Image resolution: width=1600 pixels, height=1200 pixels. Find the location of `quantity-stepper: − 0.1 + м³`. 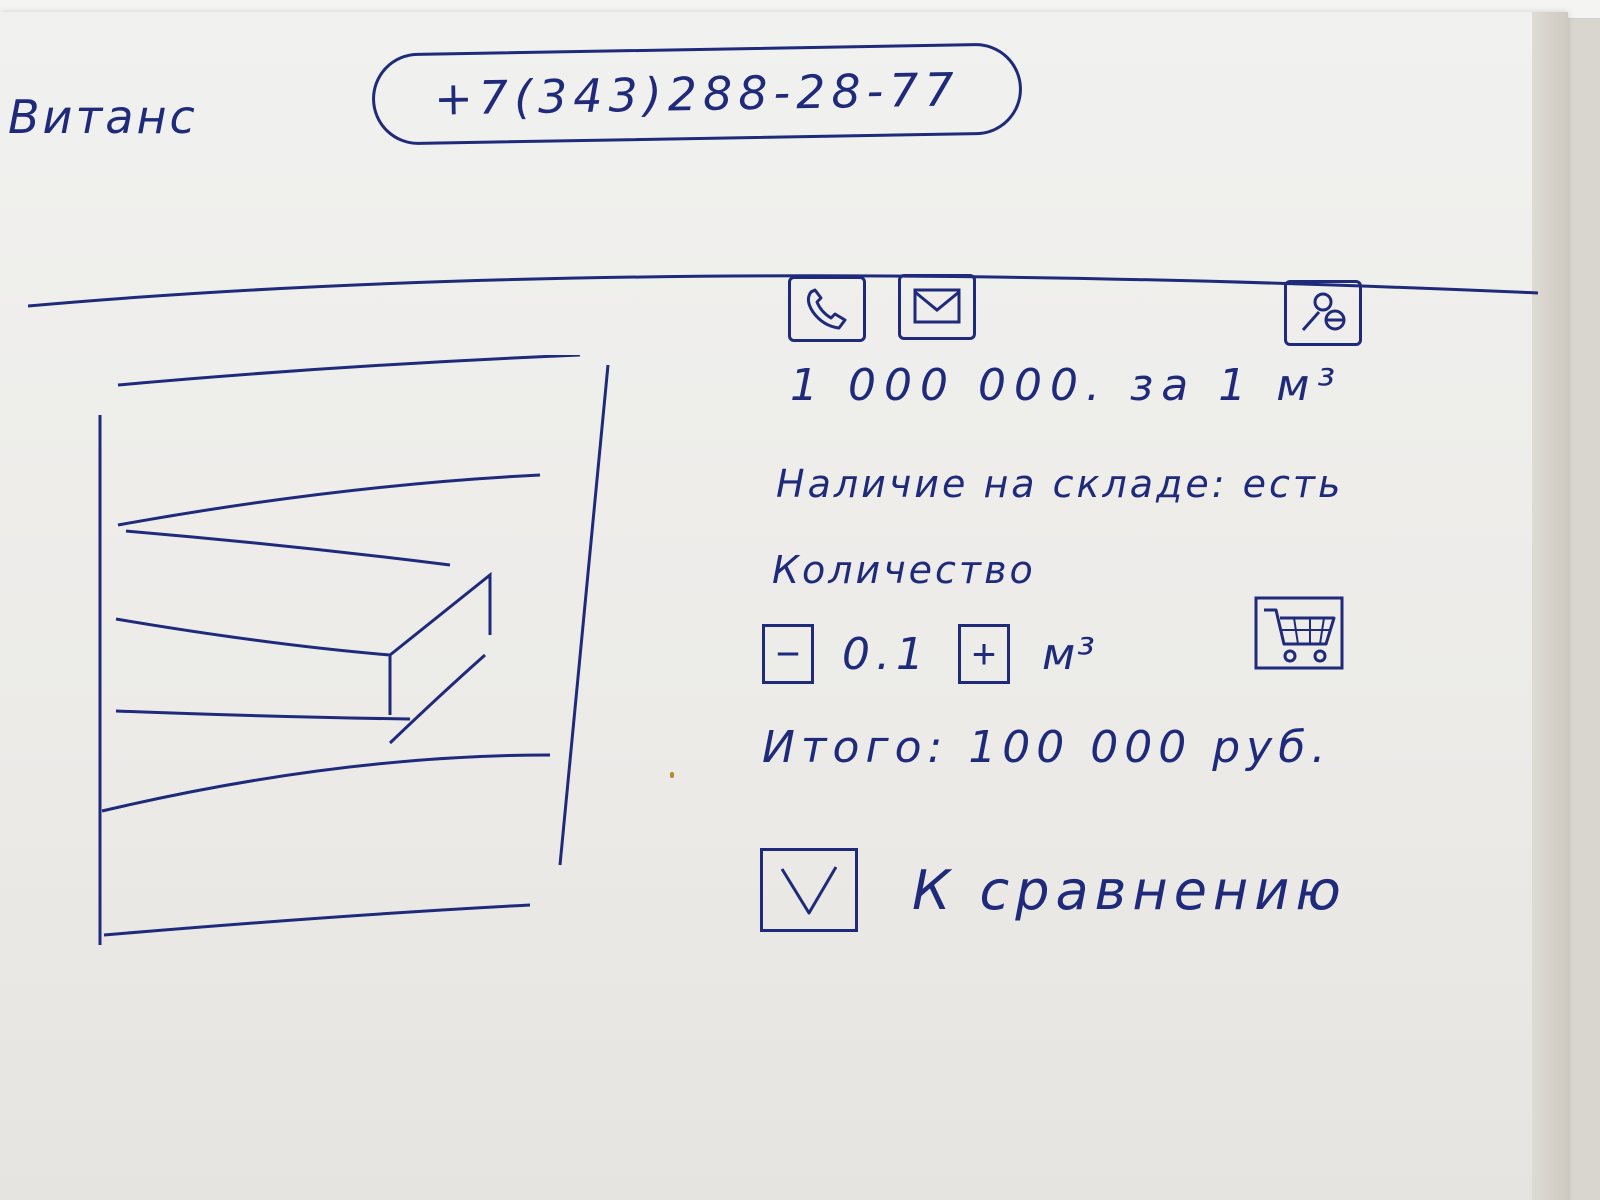

quantity-stepper: − 0.1 + м³ is located at coordinates (929, 654).